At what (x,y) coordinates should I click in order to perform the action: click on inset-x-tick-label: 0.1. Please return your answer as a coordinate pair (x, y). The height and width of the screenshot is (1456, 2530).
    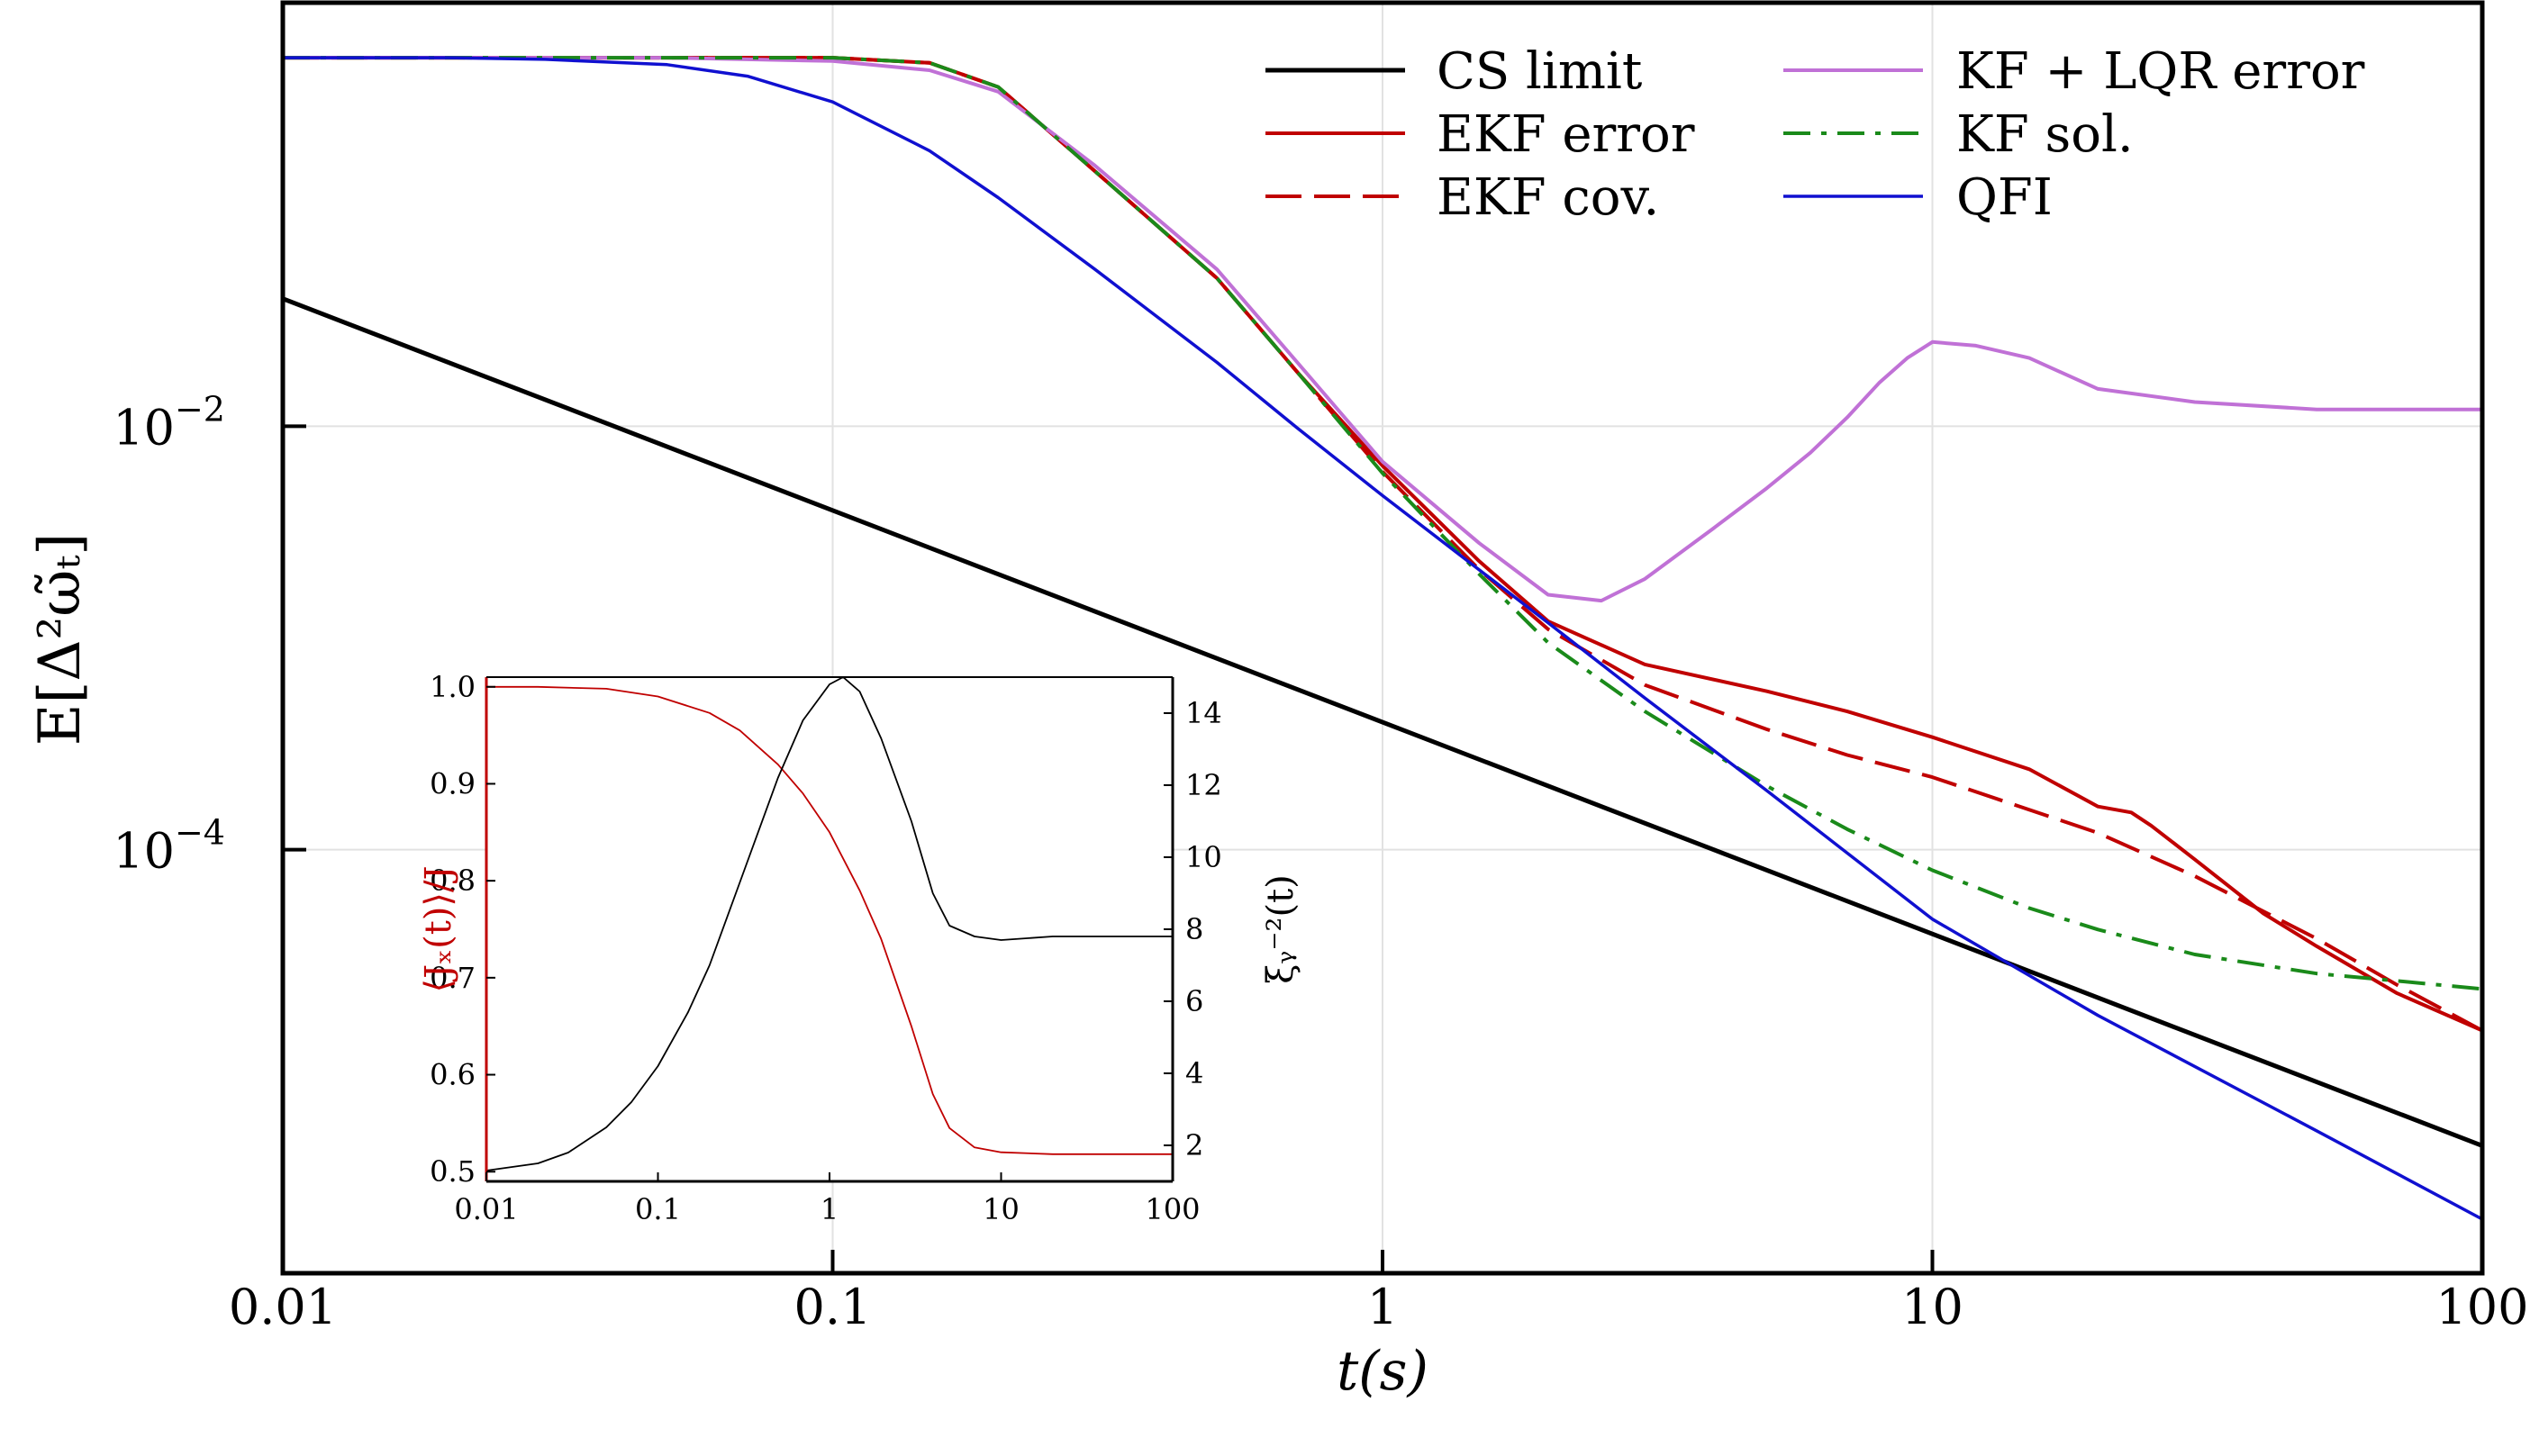
    Looking at the image, I should click on (658, 1209).